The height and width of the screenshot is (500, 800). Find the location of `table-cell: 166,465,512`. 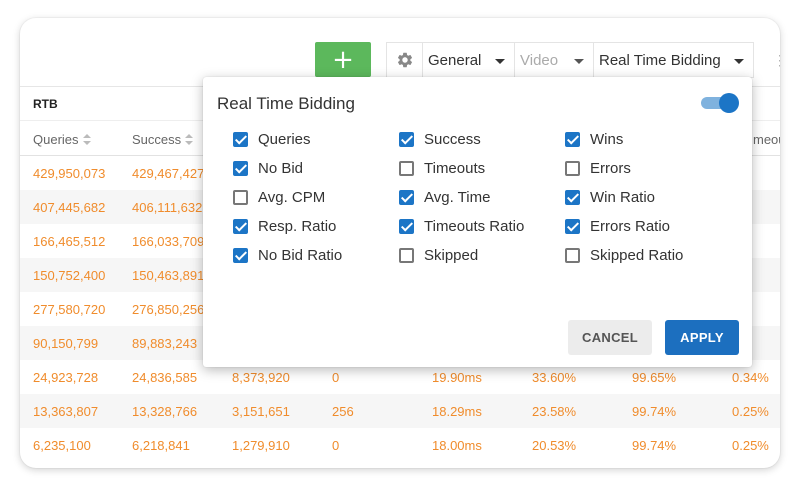

table-cell: 166,465,512 is located at coordinates (69, 241).